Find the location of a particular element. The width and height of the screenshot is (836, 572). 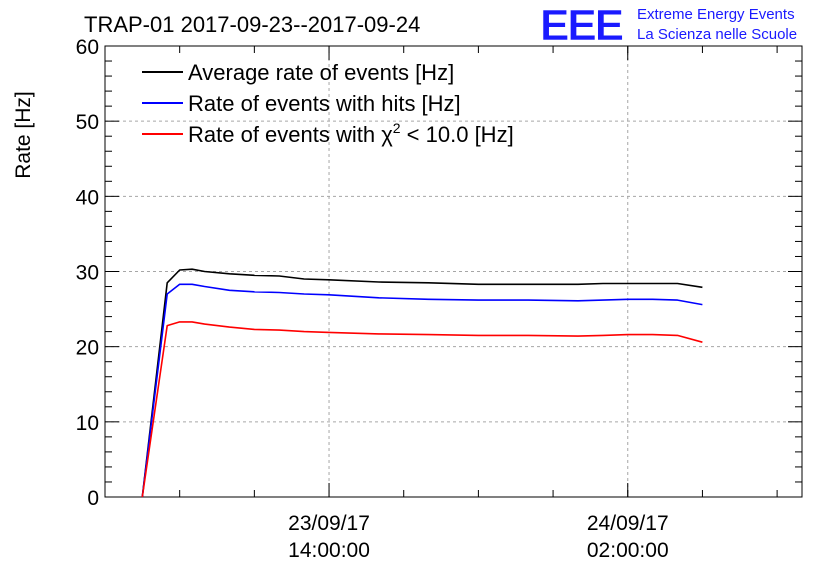

y-tick-label: 50 is located at coordinates (87, 122).